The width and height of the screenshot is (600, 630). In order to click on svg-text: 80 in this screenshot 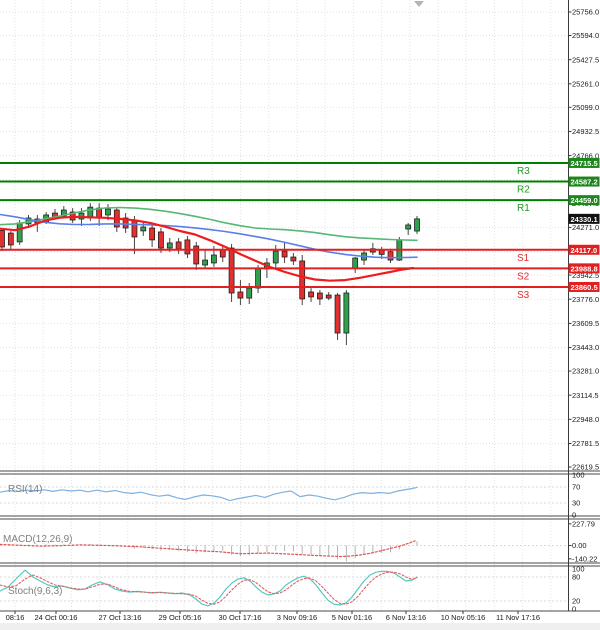, I will do `click(576, 577)`.